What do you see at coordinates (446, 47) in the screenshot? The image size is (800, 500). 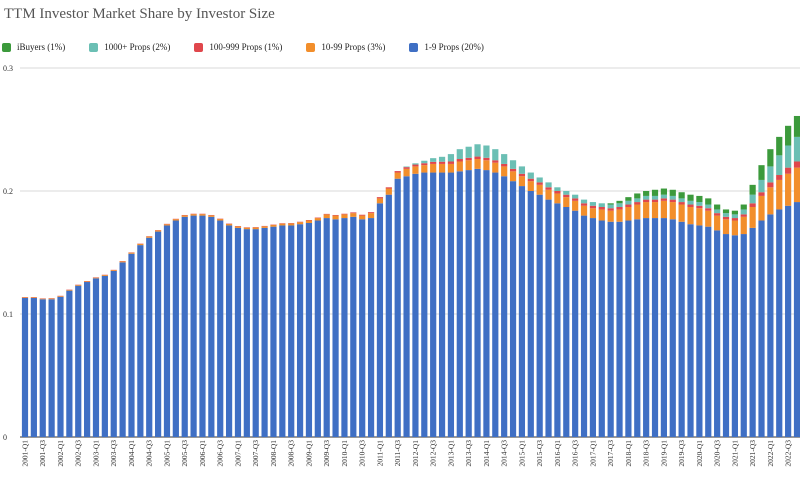 I see `legend-item: 1-9 Props (20%)` at bounding box center [446, 47].